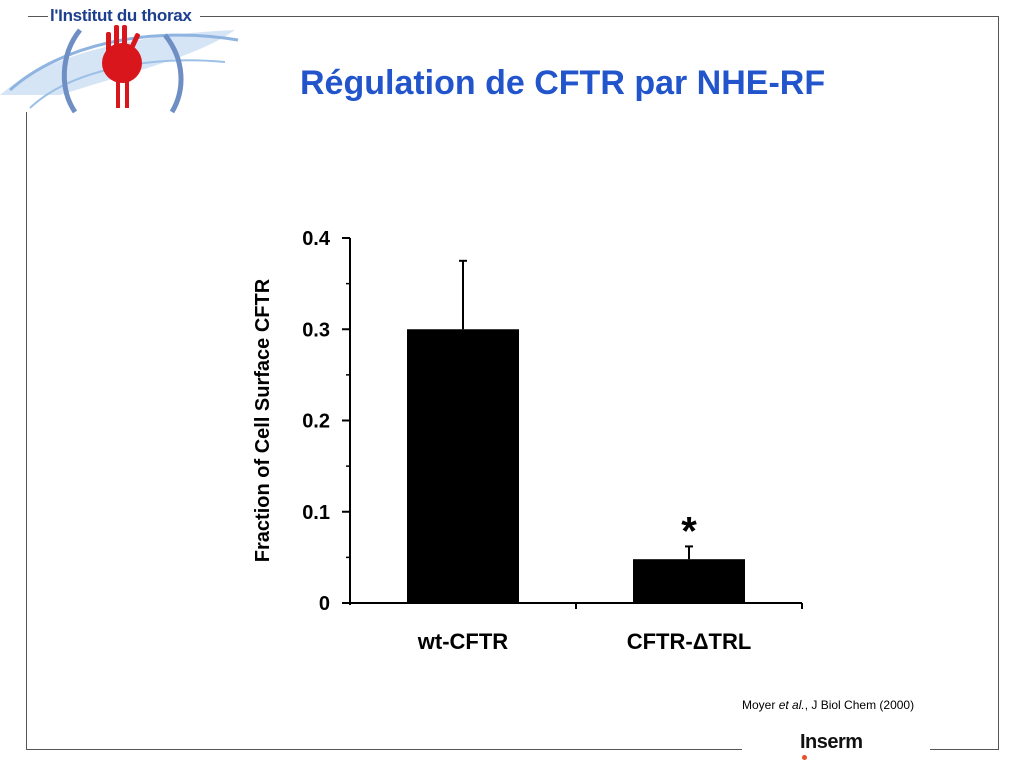 The height and width of the screenshot is (768, 1024). What do you see at coordinates (599, 16) in the screenshot?
I see `frame-top-right-line` at bounding box center [599, 16].